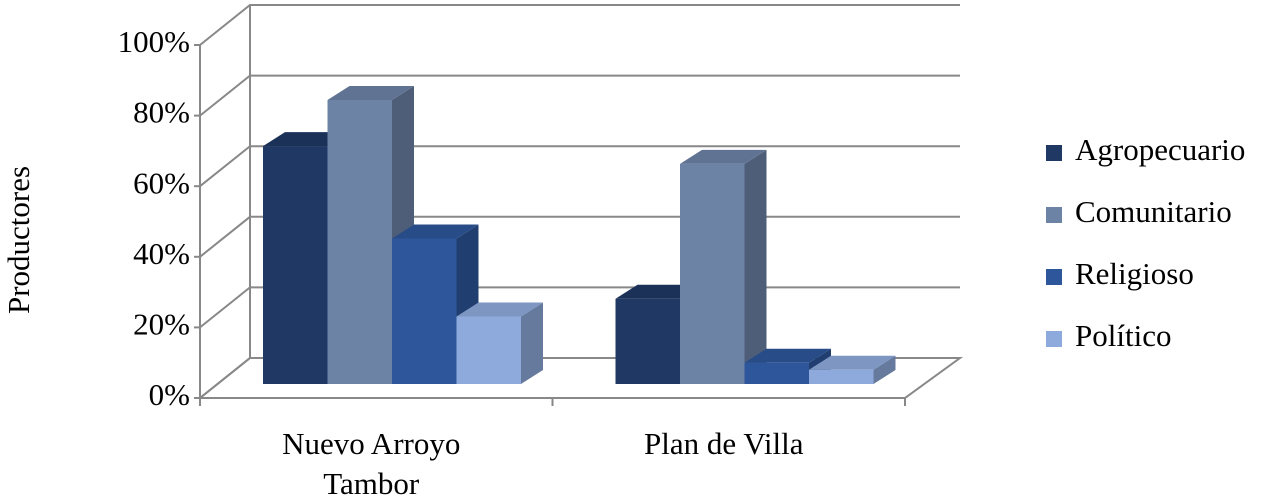 Image resolution: width=1288 pixels, height=504 pixels. What do you see at coordinates (161, 112) in the screenshot?
I see `y-tick-label: 80%` at bounding box center [161, 112].